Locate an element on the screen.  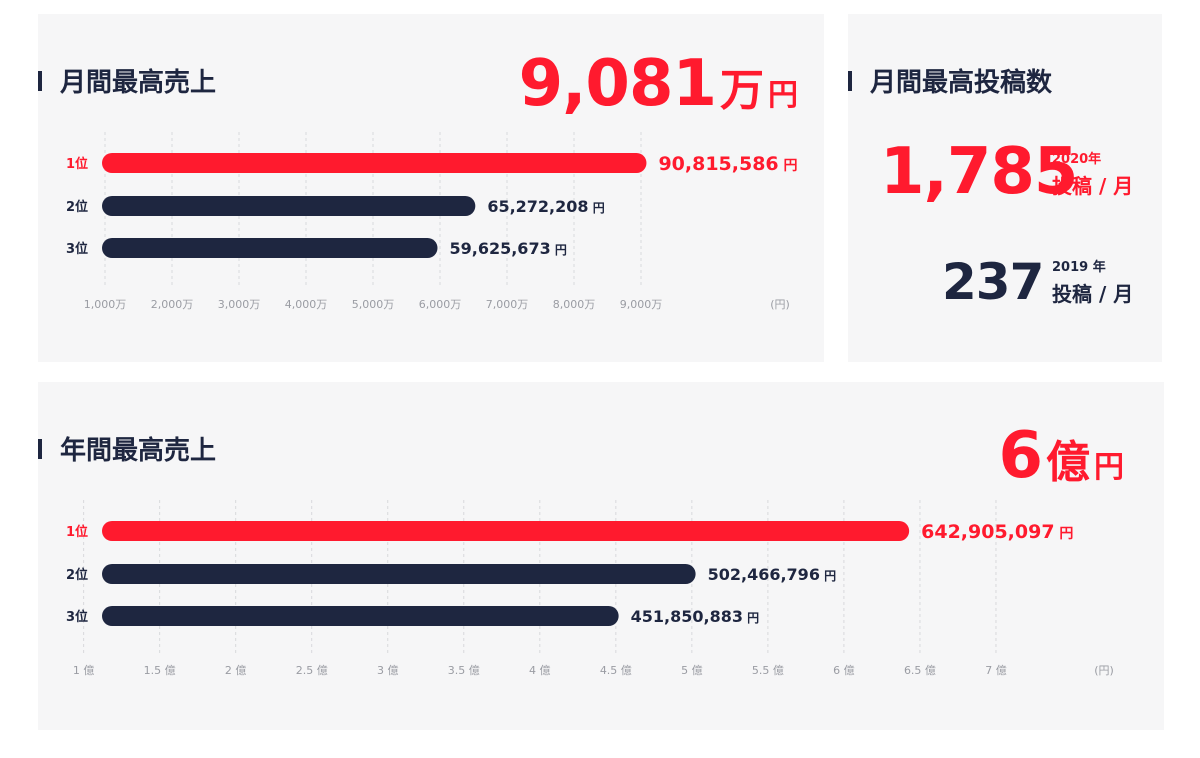
x-tick-label: 6 億 is located at coordinates (844, 670).